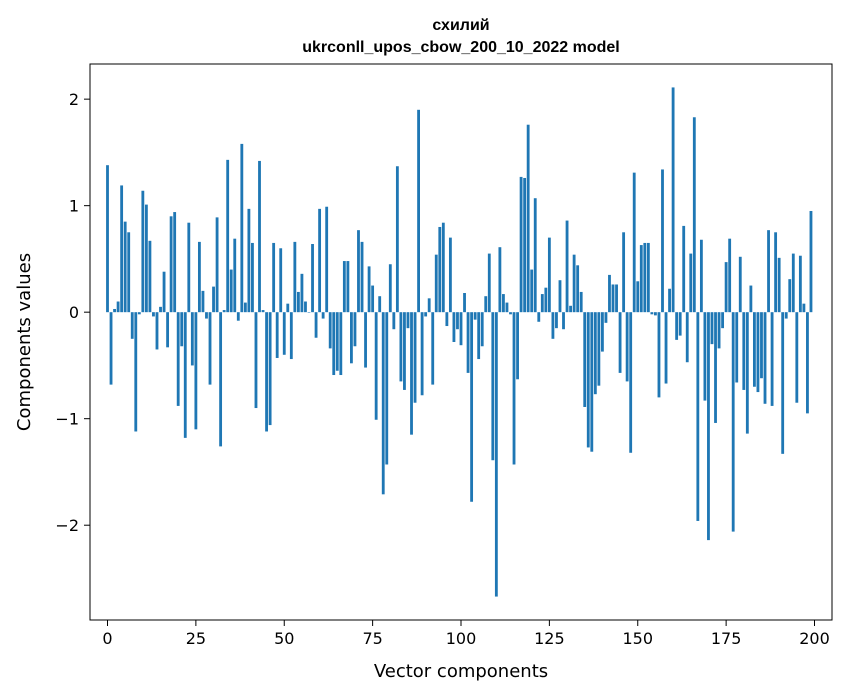 Image resolution: width=847 pixels, height=696 pixels. I want to click on x-tick-label: 125, so click(549, 638).